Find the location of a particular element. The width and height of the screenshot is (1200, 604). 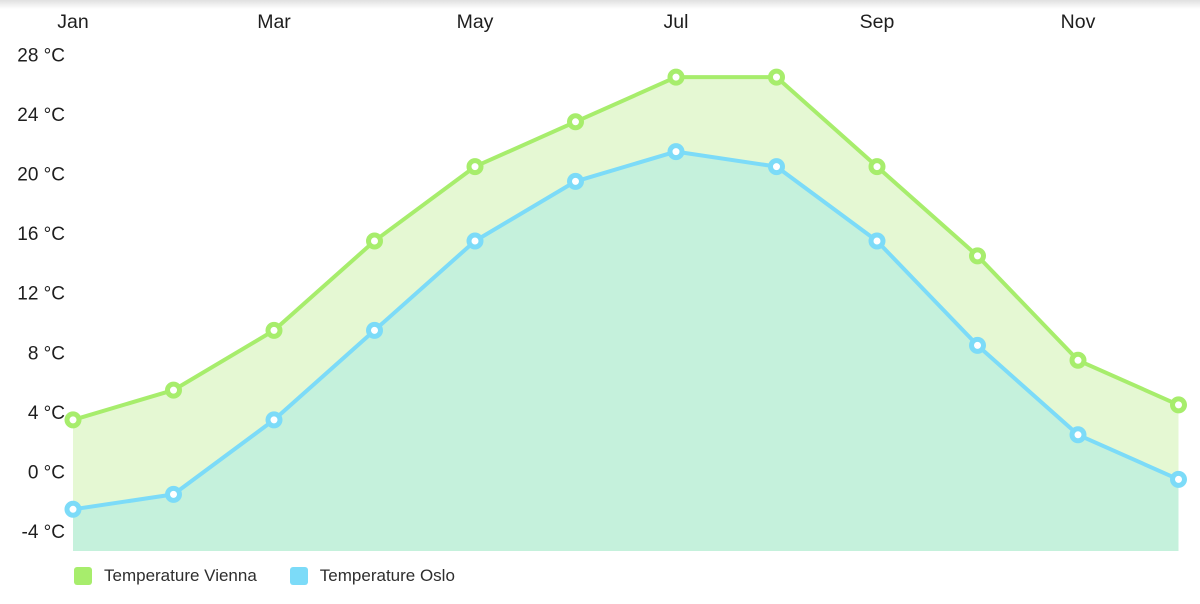

vienna-marker-sep is located at coordinates (877, 167).